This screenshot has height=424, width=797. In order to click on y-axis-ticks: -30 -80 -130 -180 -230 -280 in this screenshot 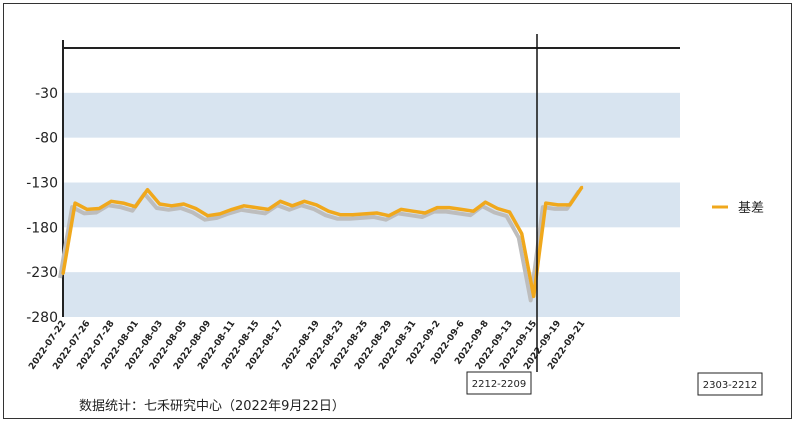, I will do `click(42, 206)`.